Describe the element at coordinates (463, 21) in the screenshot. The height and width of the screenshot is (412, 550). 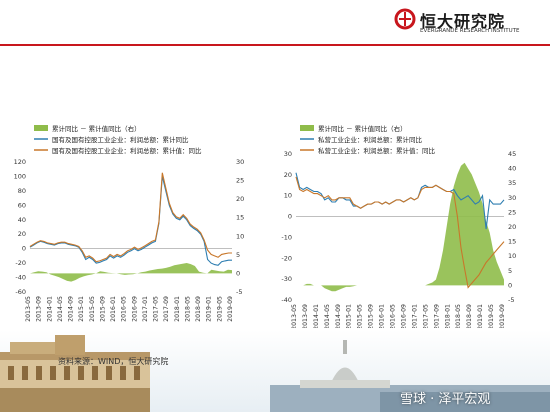
I see `logo-text-cn: 恒大研究院` at that location.